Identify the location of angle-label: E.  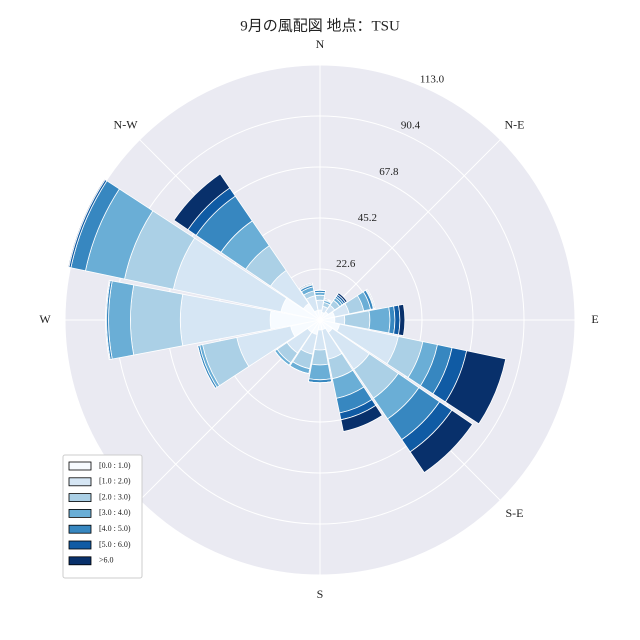
(594, 319).